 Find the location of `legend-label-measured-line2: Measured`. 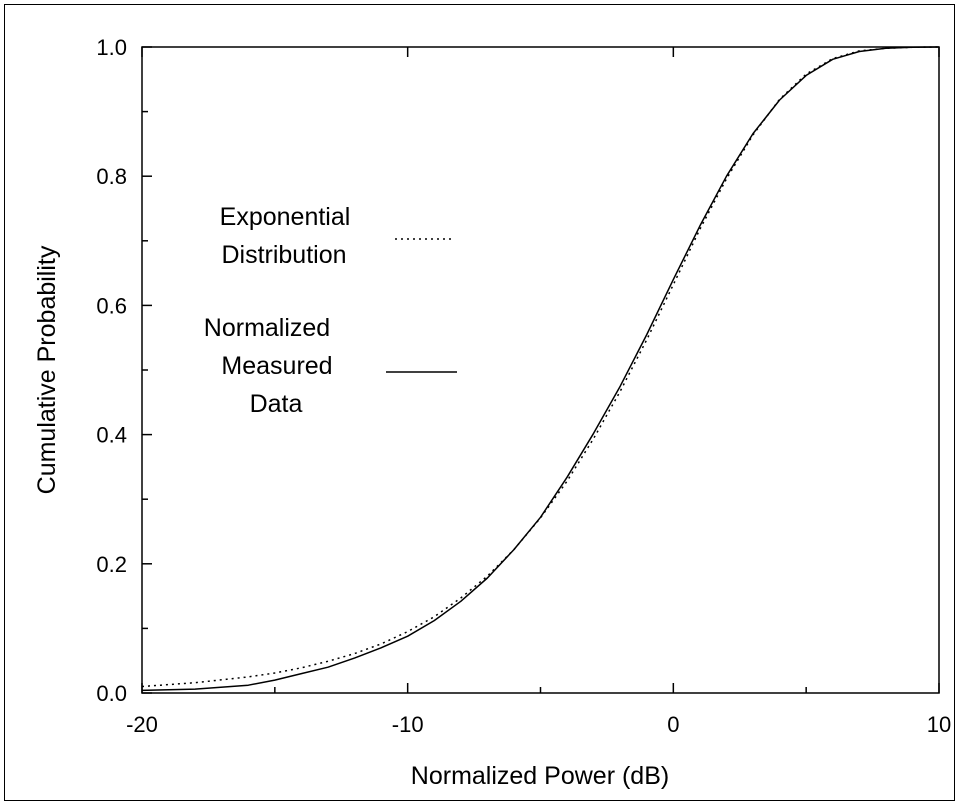

legend-label-measured-line2: Measured is located at coordinates (276, 366).